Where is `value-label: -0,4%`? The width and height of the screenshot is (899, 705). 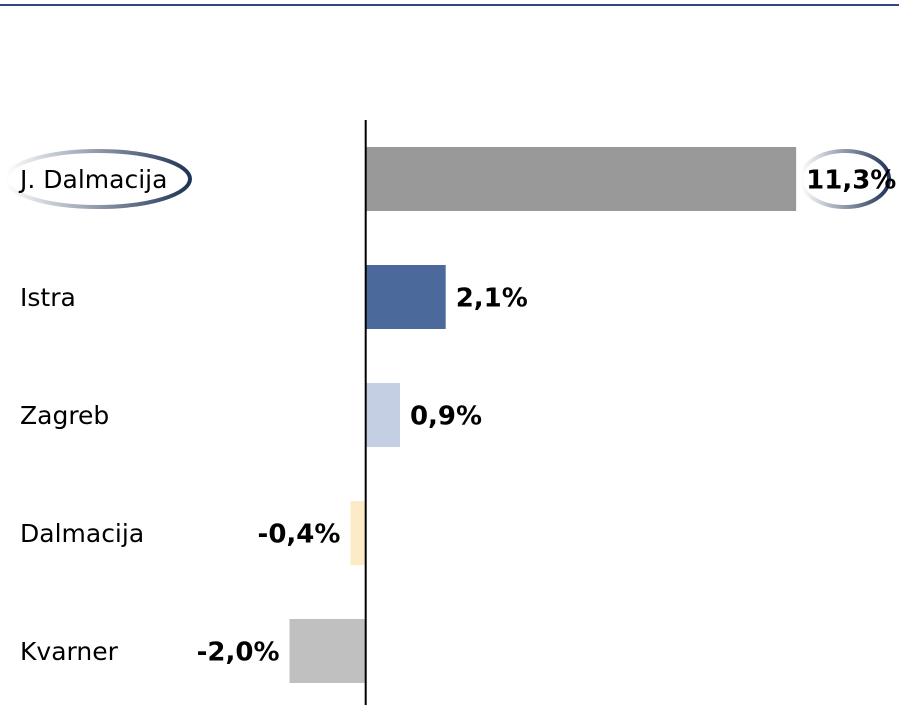
value-label: -0,4% is located at coordinates (299, 535).